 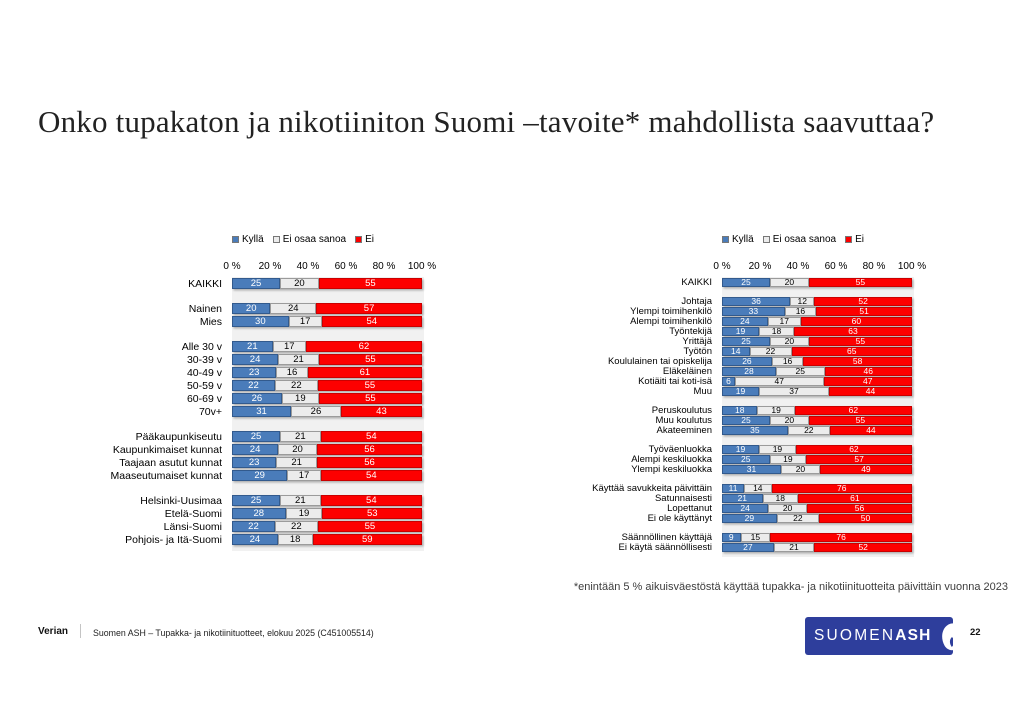 What do you see at coordinates (755, 469) in the screenshot?
I see `chart-row: Ylempi keskiluokka 31 20 49` at bounding box center [755, 469].